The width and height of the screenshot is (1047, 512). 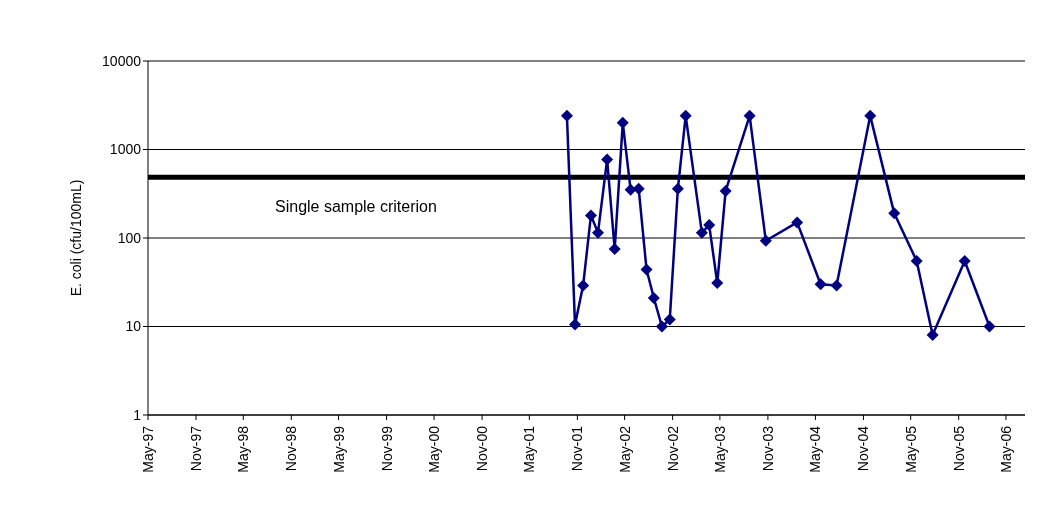 I want to click on x-tick-label: May-99, so click(x=338, y=449).